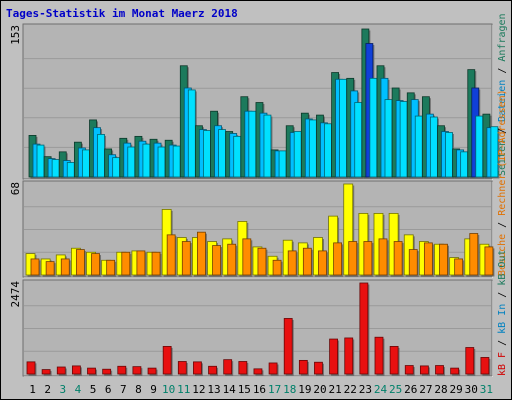  What do you see at coordinates (486, 389) in the screenshot?
I see `day-label-31: 31` at bounding box center [486, 389].